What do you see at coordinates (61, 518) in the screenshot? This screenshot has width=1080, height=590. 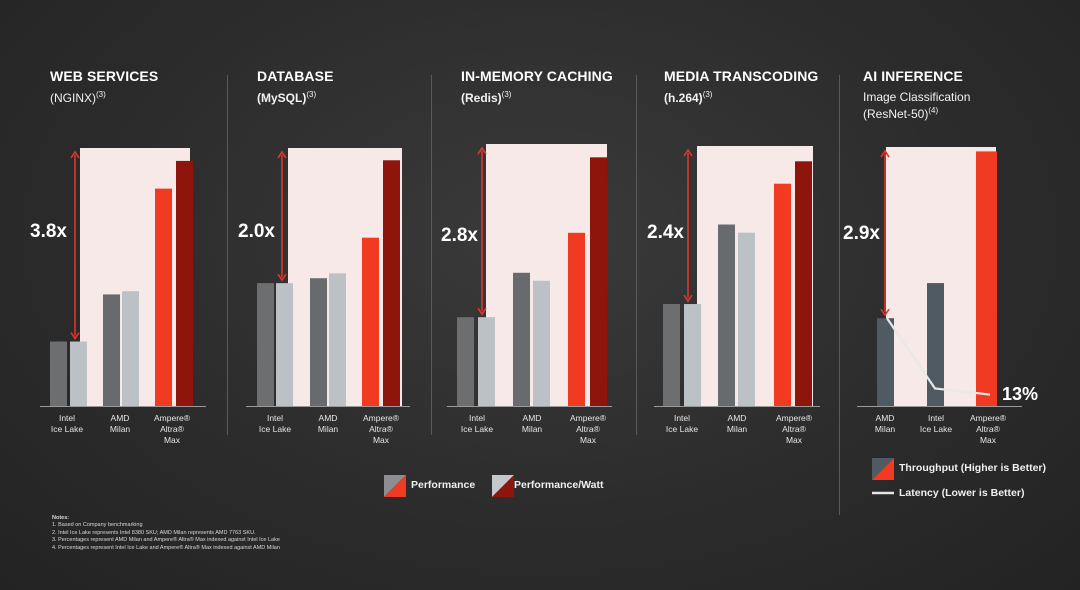 I see `notes-heading: Notes:` at bounding box center [61, 518].